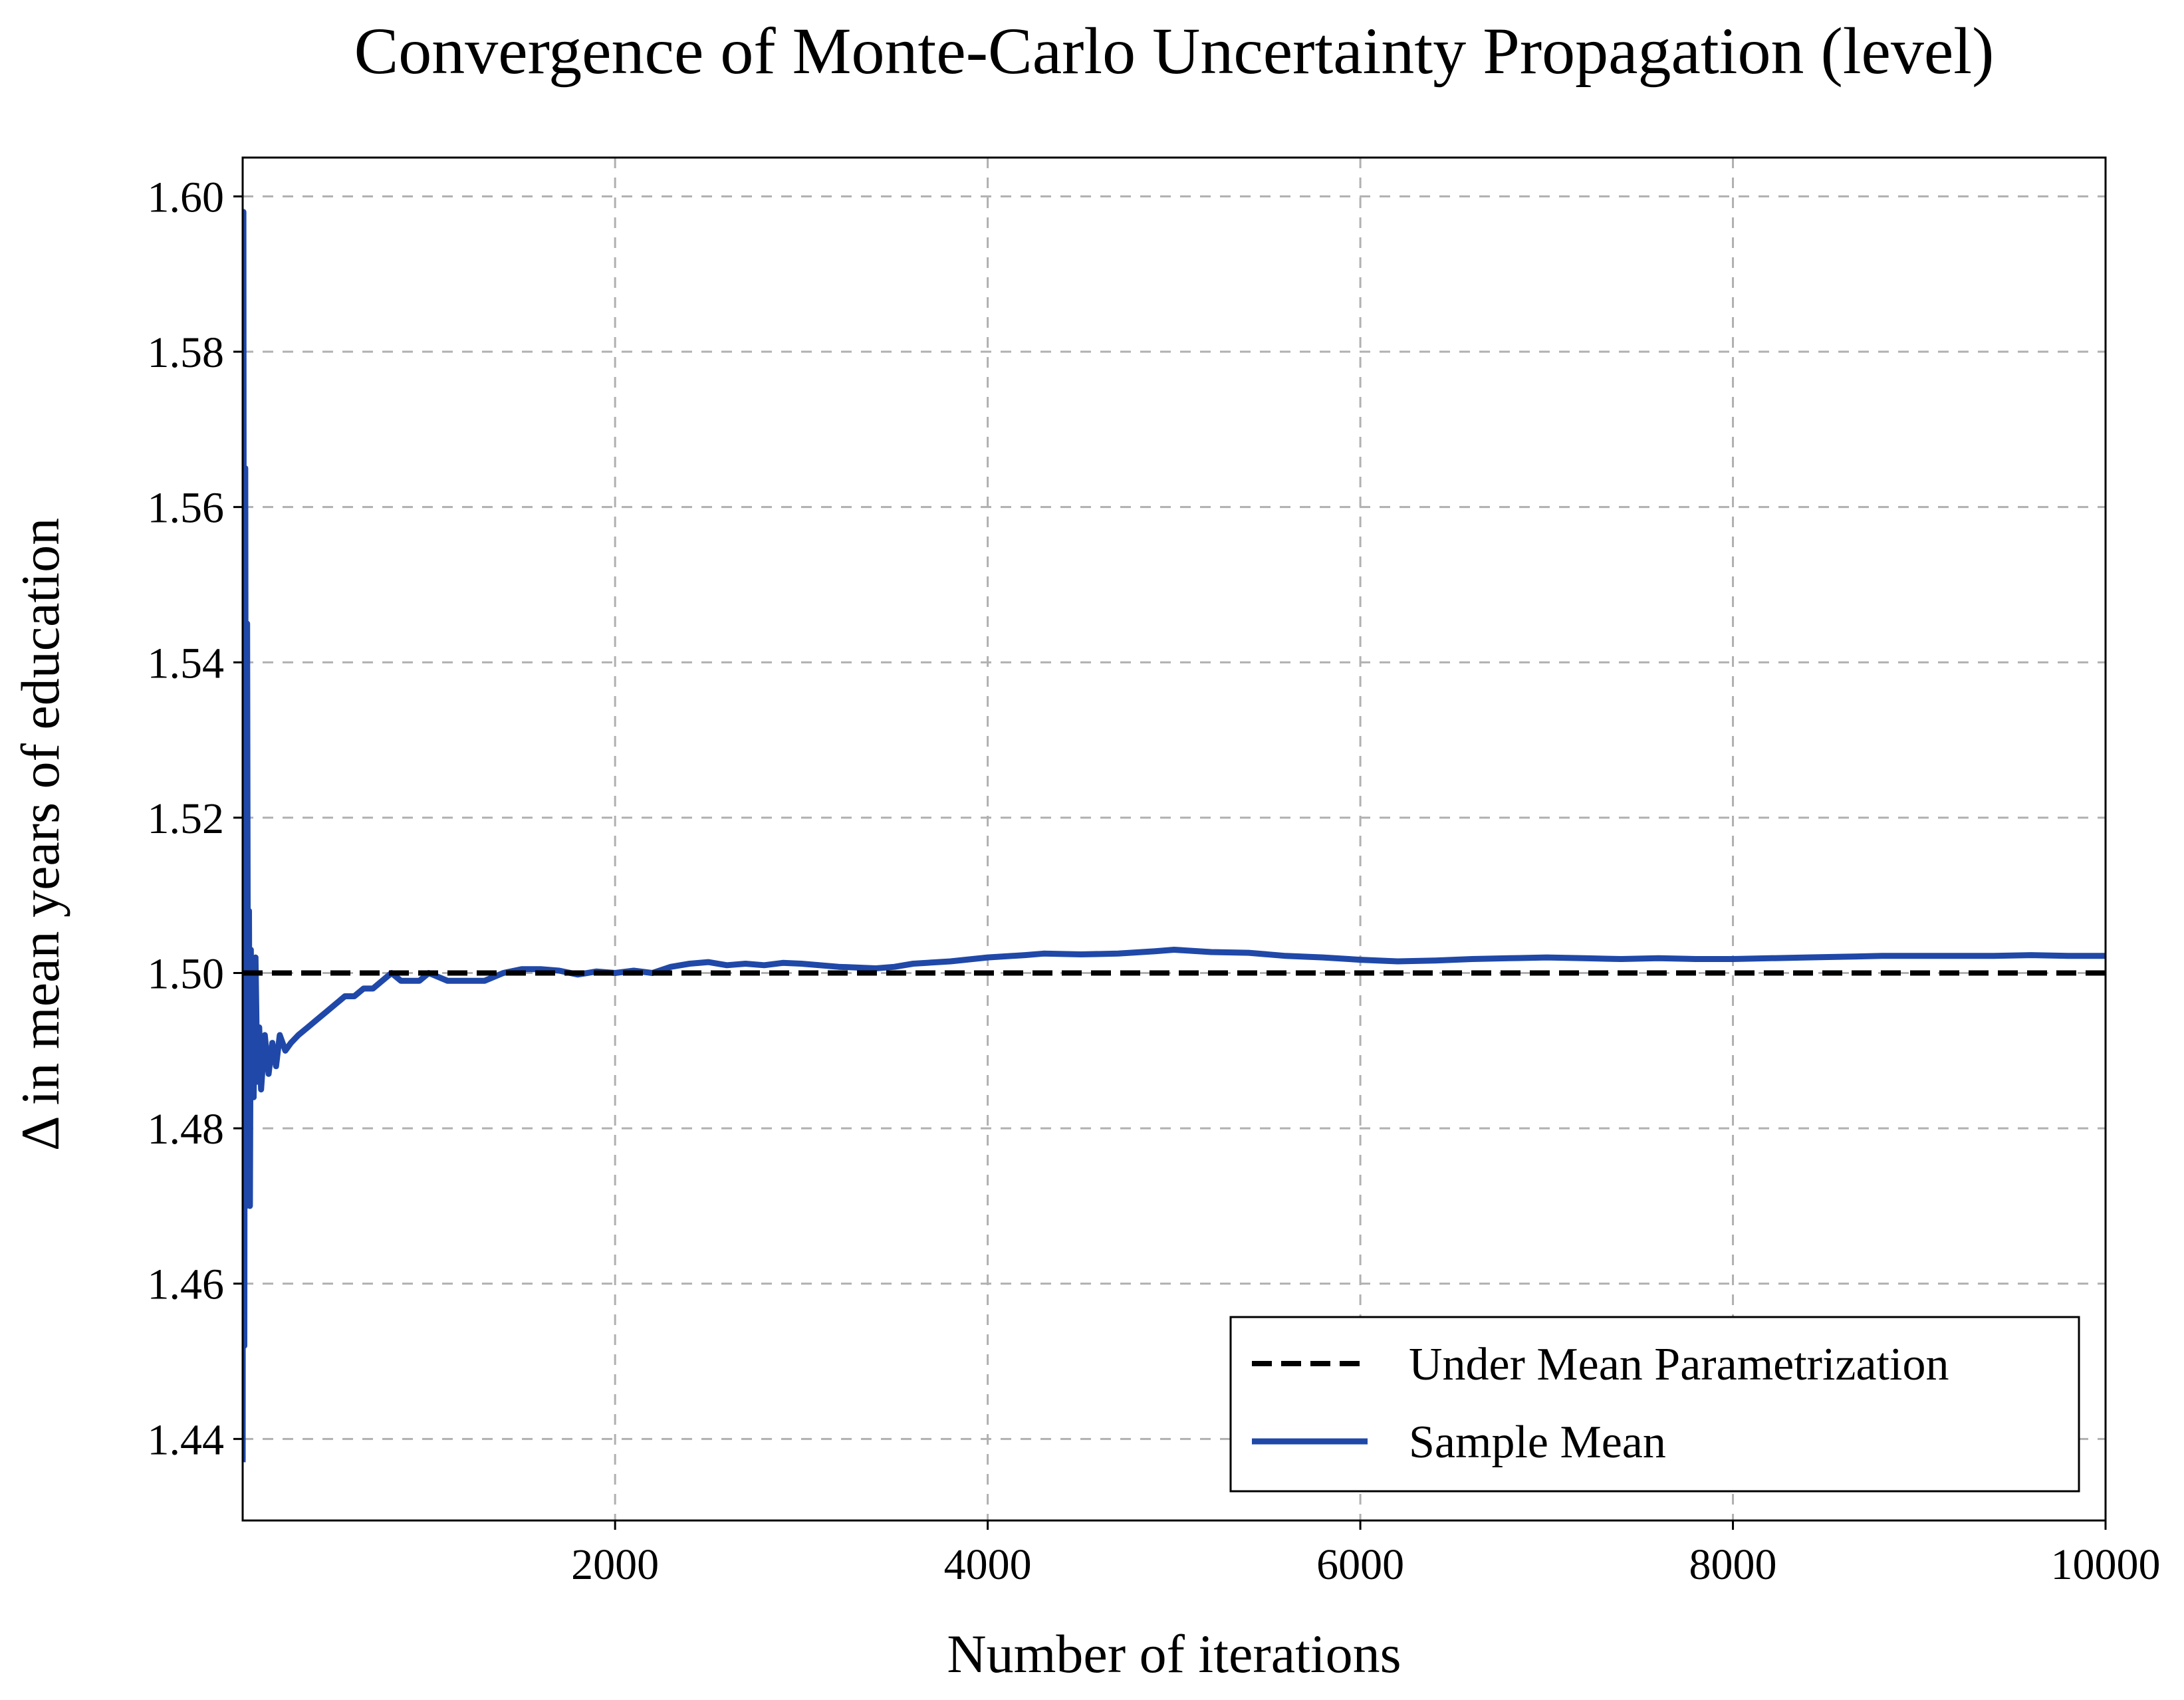 The image size is (2184, 1700). Describe the element at coordinates (186, 353) in the screenshot. I see `y-tick-label: 1.58` at that location.